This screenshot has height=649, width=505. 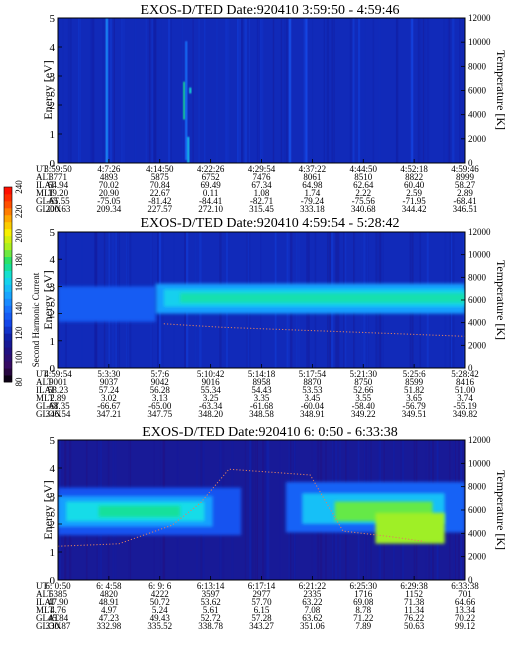 What do you see at coordinates (363, 594) in the screenshot?
I see `table-cell: 1716` at bounding box center [363, 594].